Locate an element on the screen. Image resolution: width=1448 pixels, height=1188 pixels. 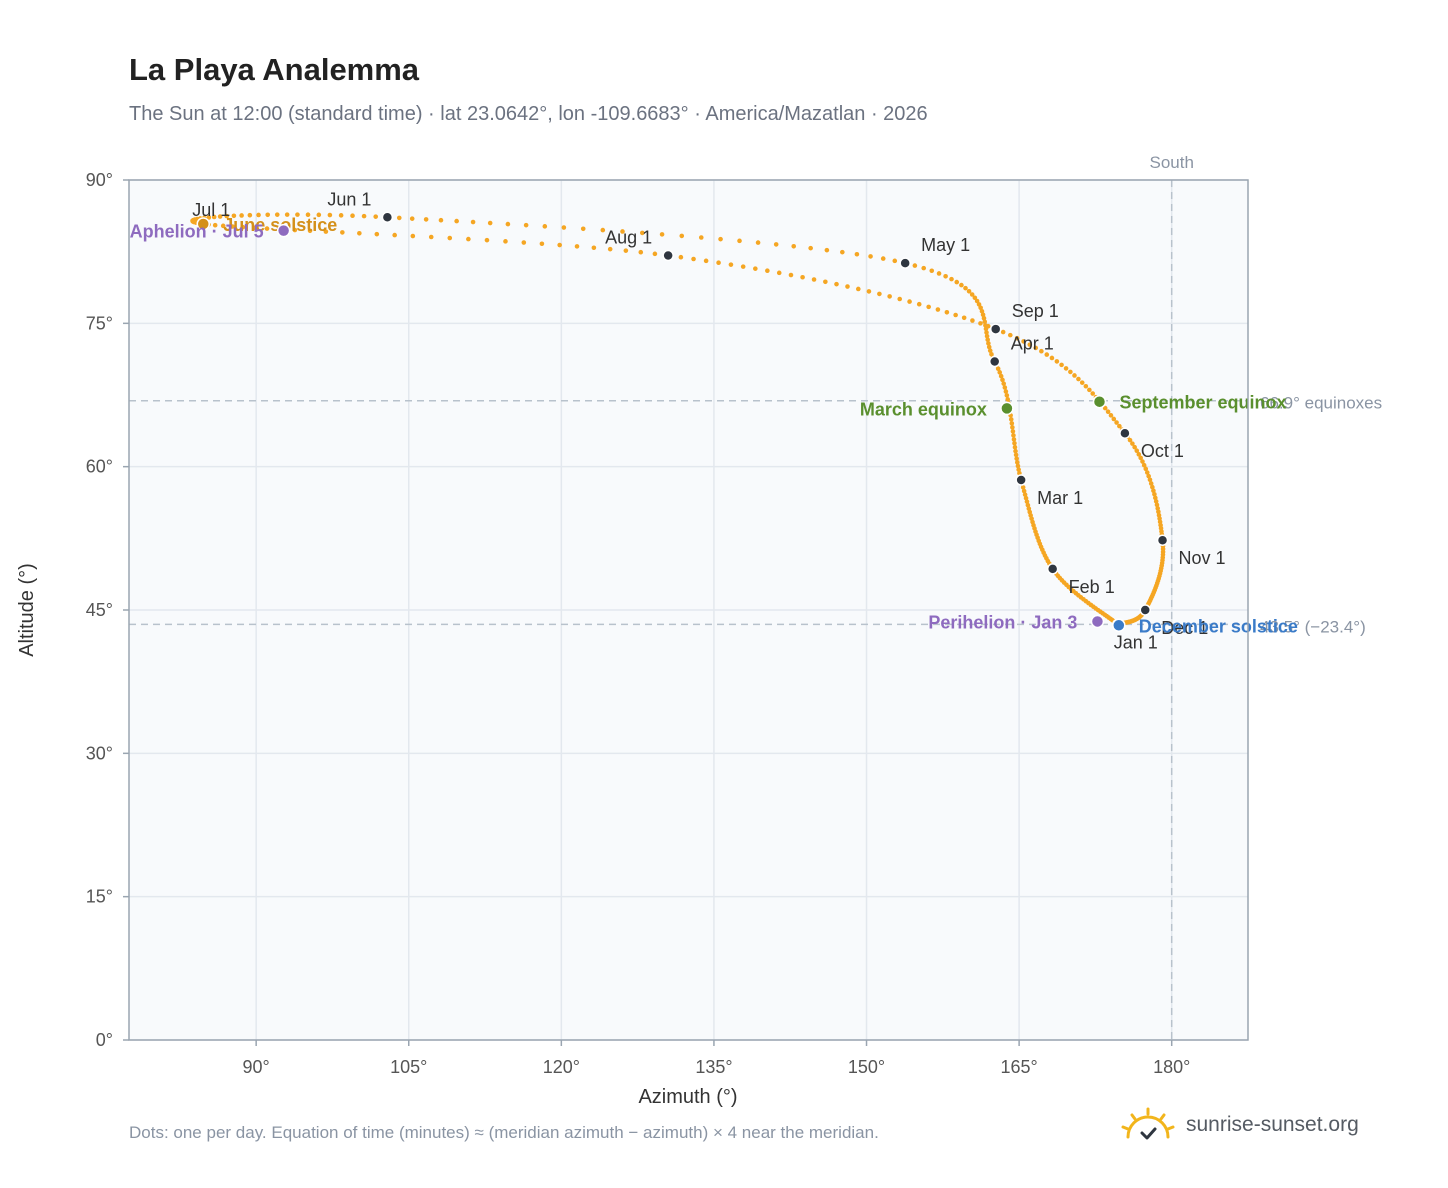
x-tick-label: 135° is located at coordinates (713, 1067).